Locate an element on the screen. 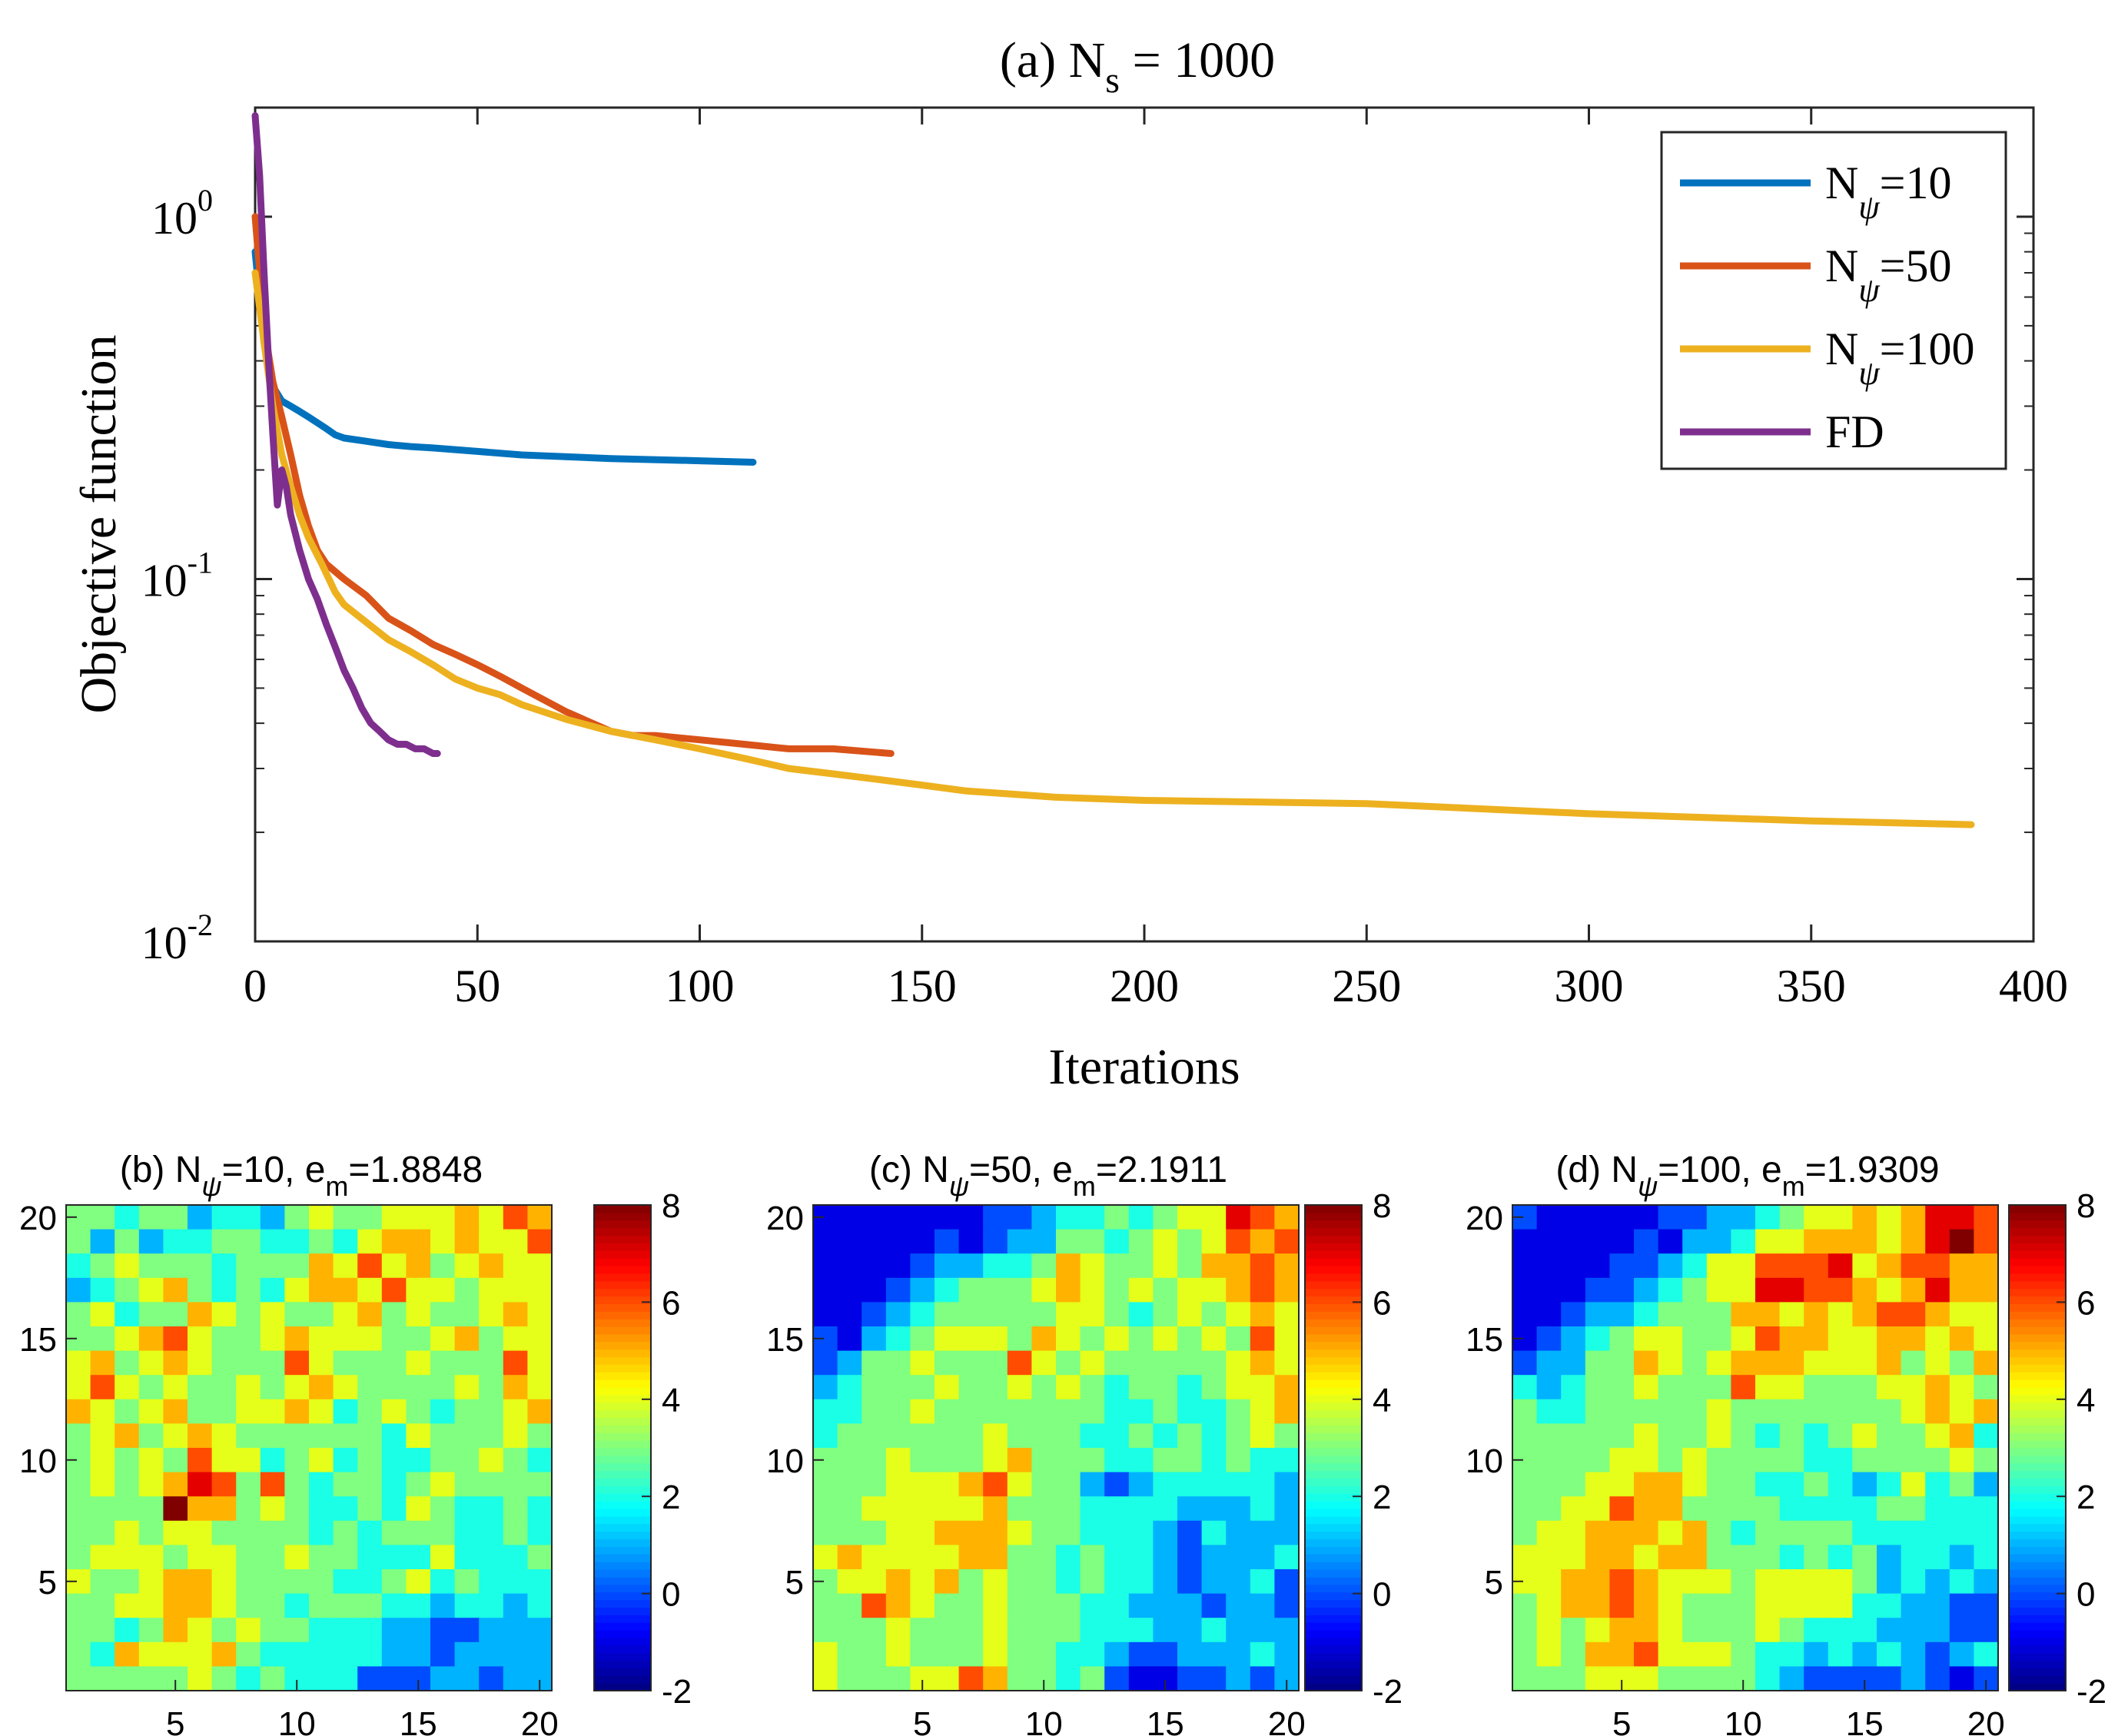  x-tick-label: 250 is located at coordinates (1366, 986).